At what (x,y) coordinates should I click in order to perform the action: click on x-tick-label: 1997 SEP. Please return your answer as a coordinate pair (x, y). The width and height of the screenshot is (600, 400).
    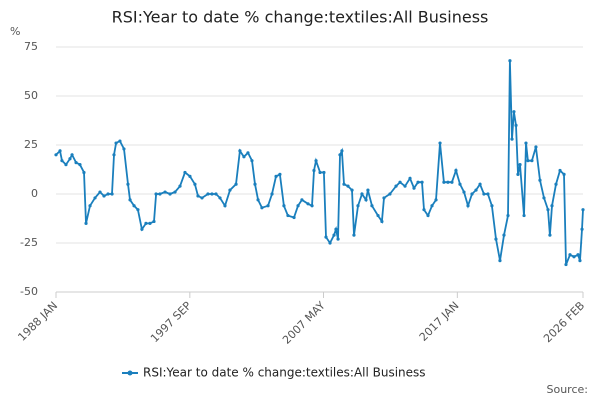
    Looking at the image, I should click on (171, 322).